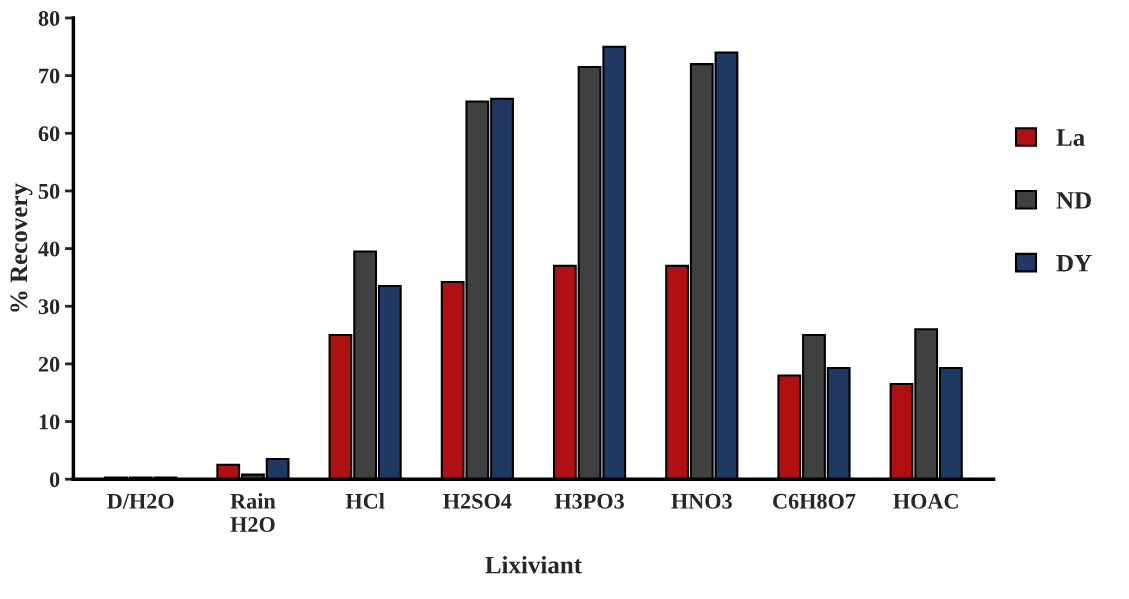 The width and height of the screenshot is (1129, 599). I want to click on x-tick-label: D/H2O, so click(140, 501).